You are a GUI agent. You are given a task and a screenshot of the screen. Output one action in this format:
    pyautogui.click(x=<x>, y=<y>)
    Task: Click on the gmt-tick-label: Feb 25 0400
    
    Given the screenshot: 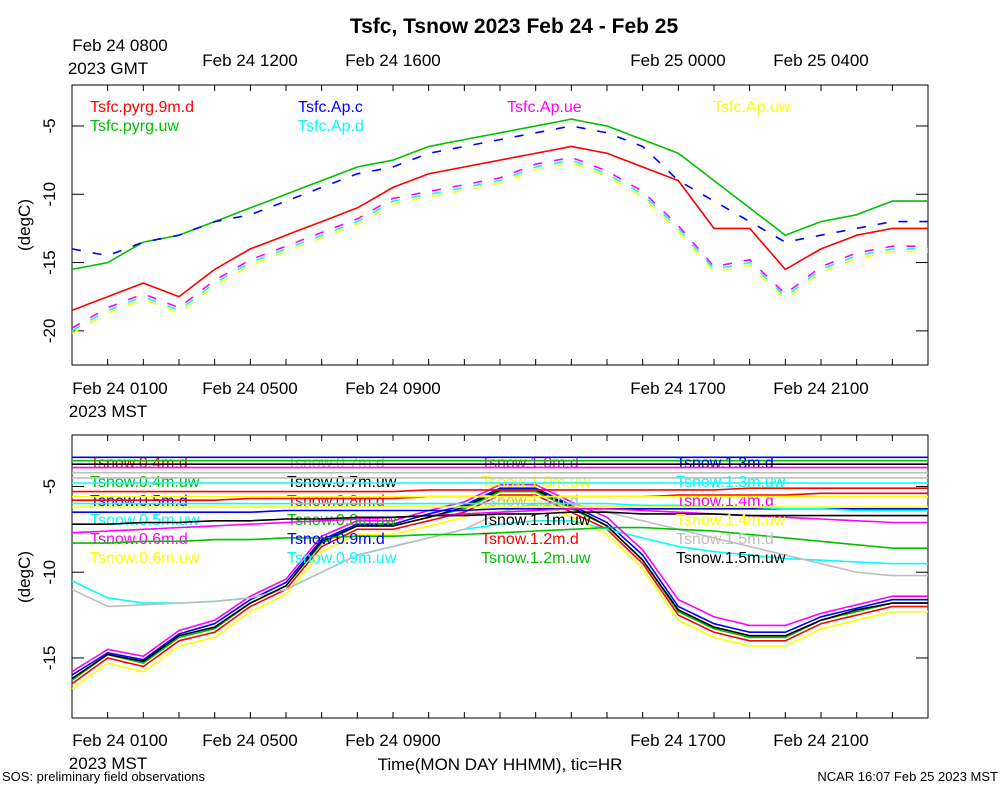 What is the action you would take?
    pyautogui.click(x=820, y=60)
    